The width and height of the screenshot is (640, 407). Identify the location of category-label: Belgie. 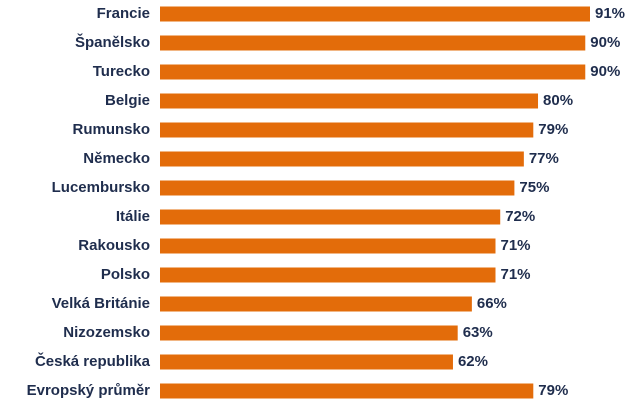
(127, 100).